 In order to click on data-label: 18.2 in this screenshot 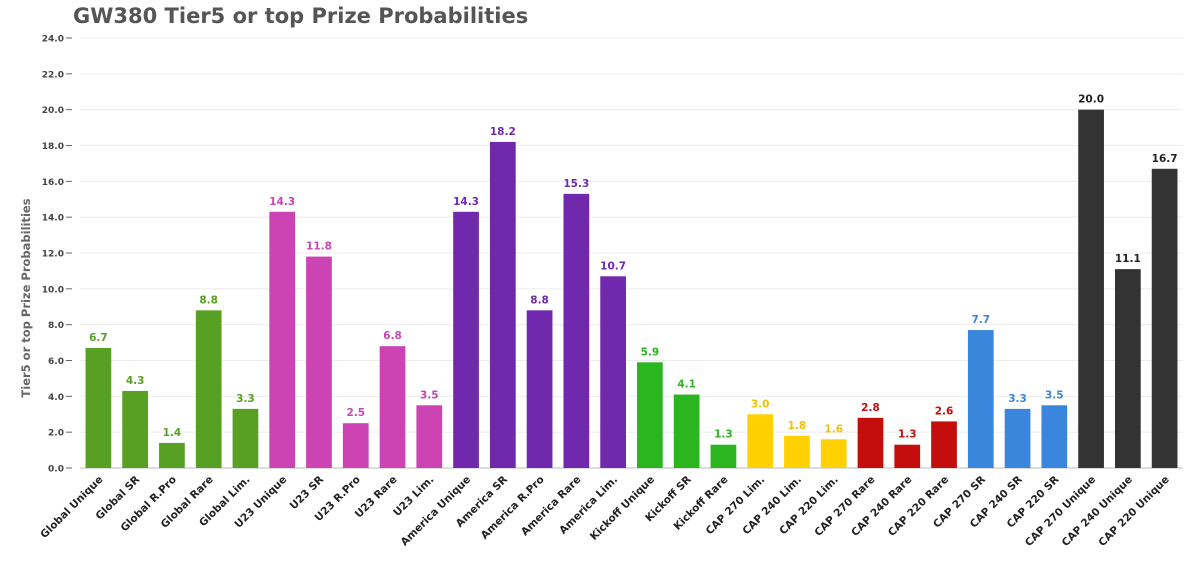, I will do `click(503, 132)`.